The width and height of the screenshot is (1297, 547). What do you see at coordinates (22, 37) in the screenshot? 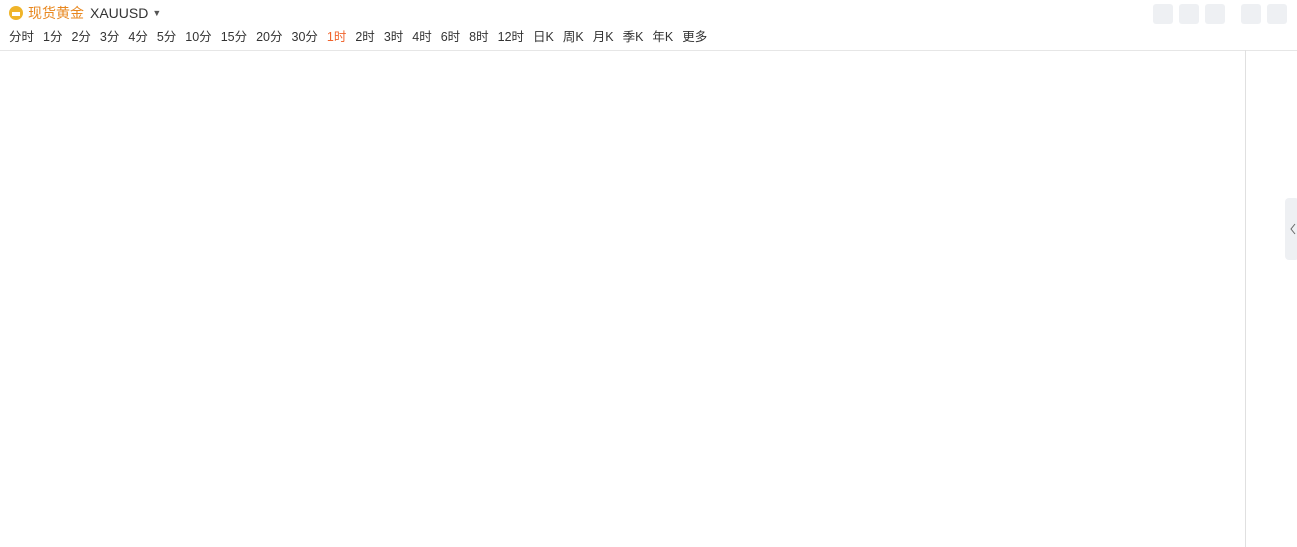
I see `interval: 分时` at bounding box center [22, 37].